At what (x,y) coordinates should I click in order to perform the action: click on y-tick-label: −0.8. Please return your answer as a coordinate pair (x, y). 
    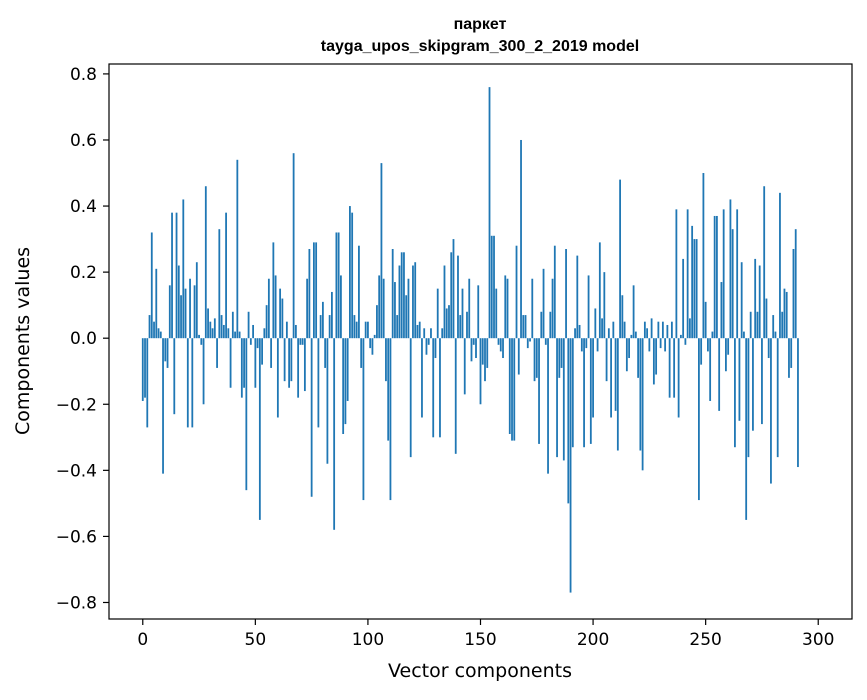
    Looking at the image, I should click on (76, 603).